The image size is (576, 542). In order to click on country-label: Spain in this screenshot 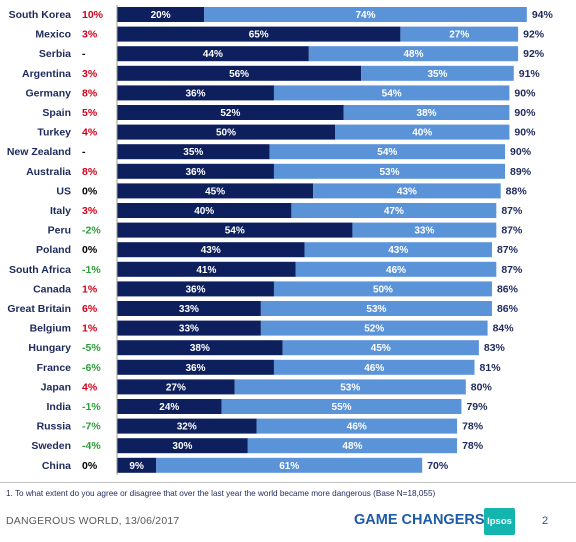, I will do `click(56, 113)`.